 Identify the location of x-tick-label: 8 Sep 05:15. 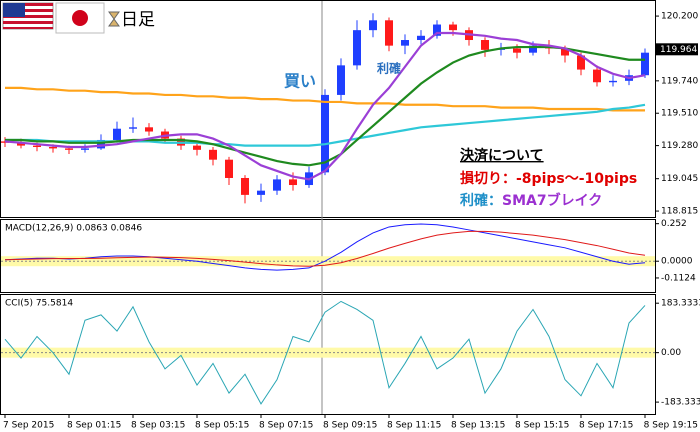
(222, 426).